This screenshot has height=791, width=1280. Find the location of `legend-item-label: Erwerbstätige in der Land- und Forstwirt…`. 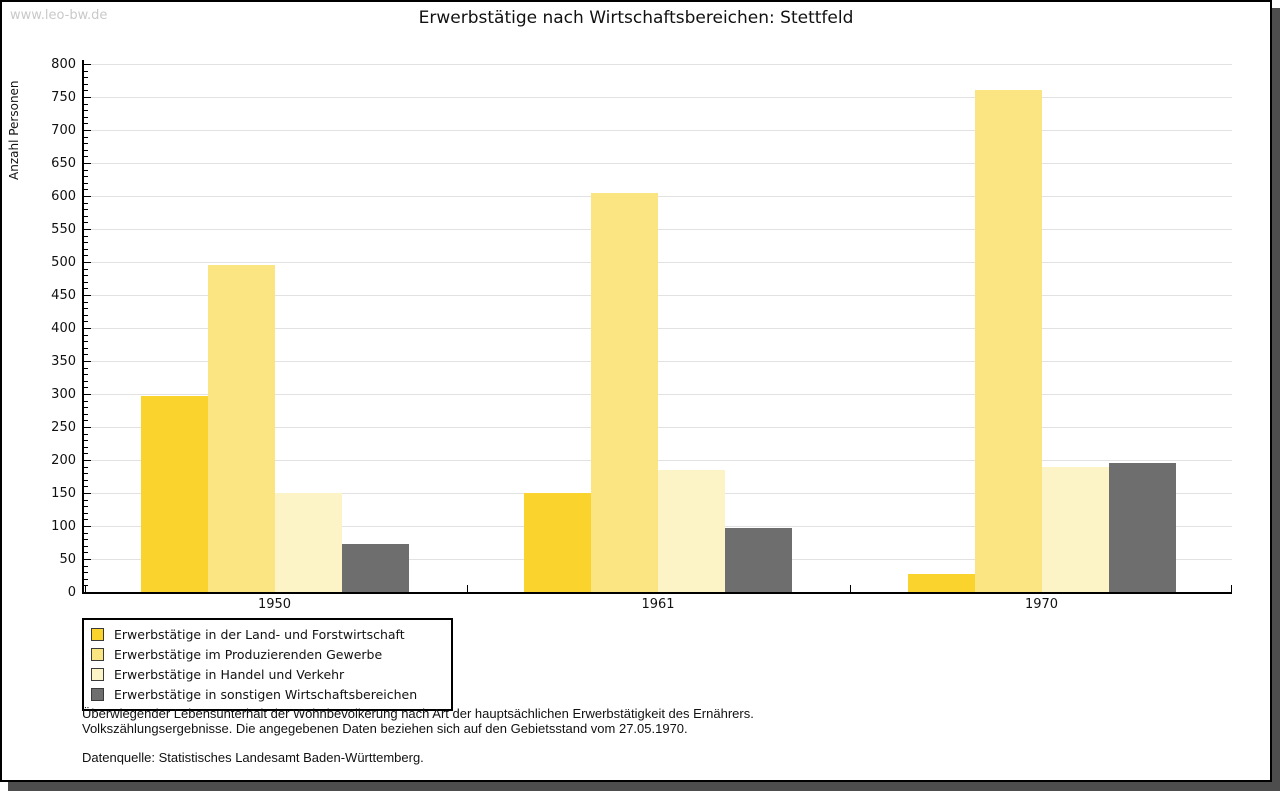

legend-item-label: Erwerbstätige in der Land- und Forstwirt… is located at coordinates (259, 634).